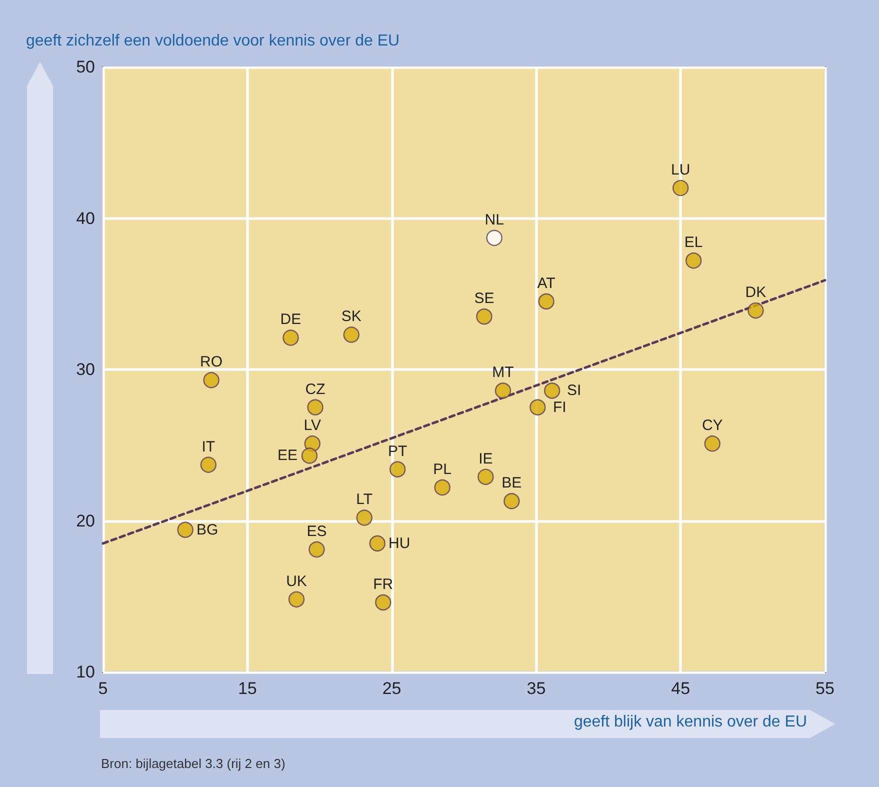  Describe the element at coordinates (193, 763) in the screenshot. I see `text: Bron: bijlagetabel 3.3 (rij 2 en 3)` at that location.